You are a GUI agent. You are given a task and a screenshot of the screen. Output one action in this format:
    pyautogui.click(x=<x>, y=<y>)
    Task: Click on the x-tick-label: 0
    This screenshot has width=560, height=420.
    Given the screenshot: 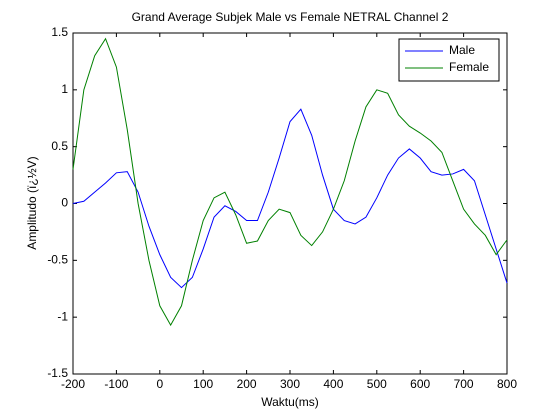 What is the action you would take?
    pyautogui.click(x=159, y=384)
    